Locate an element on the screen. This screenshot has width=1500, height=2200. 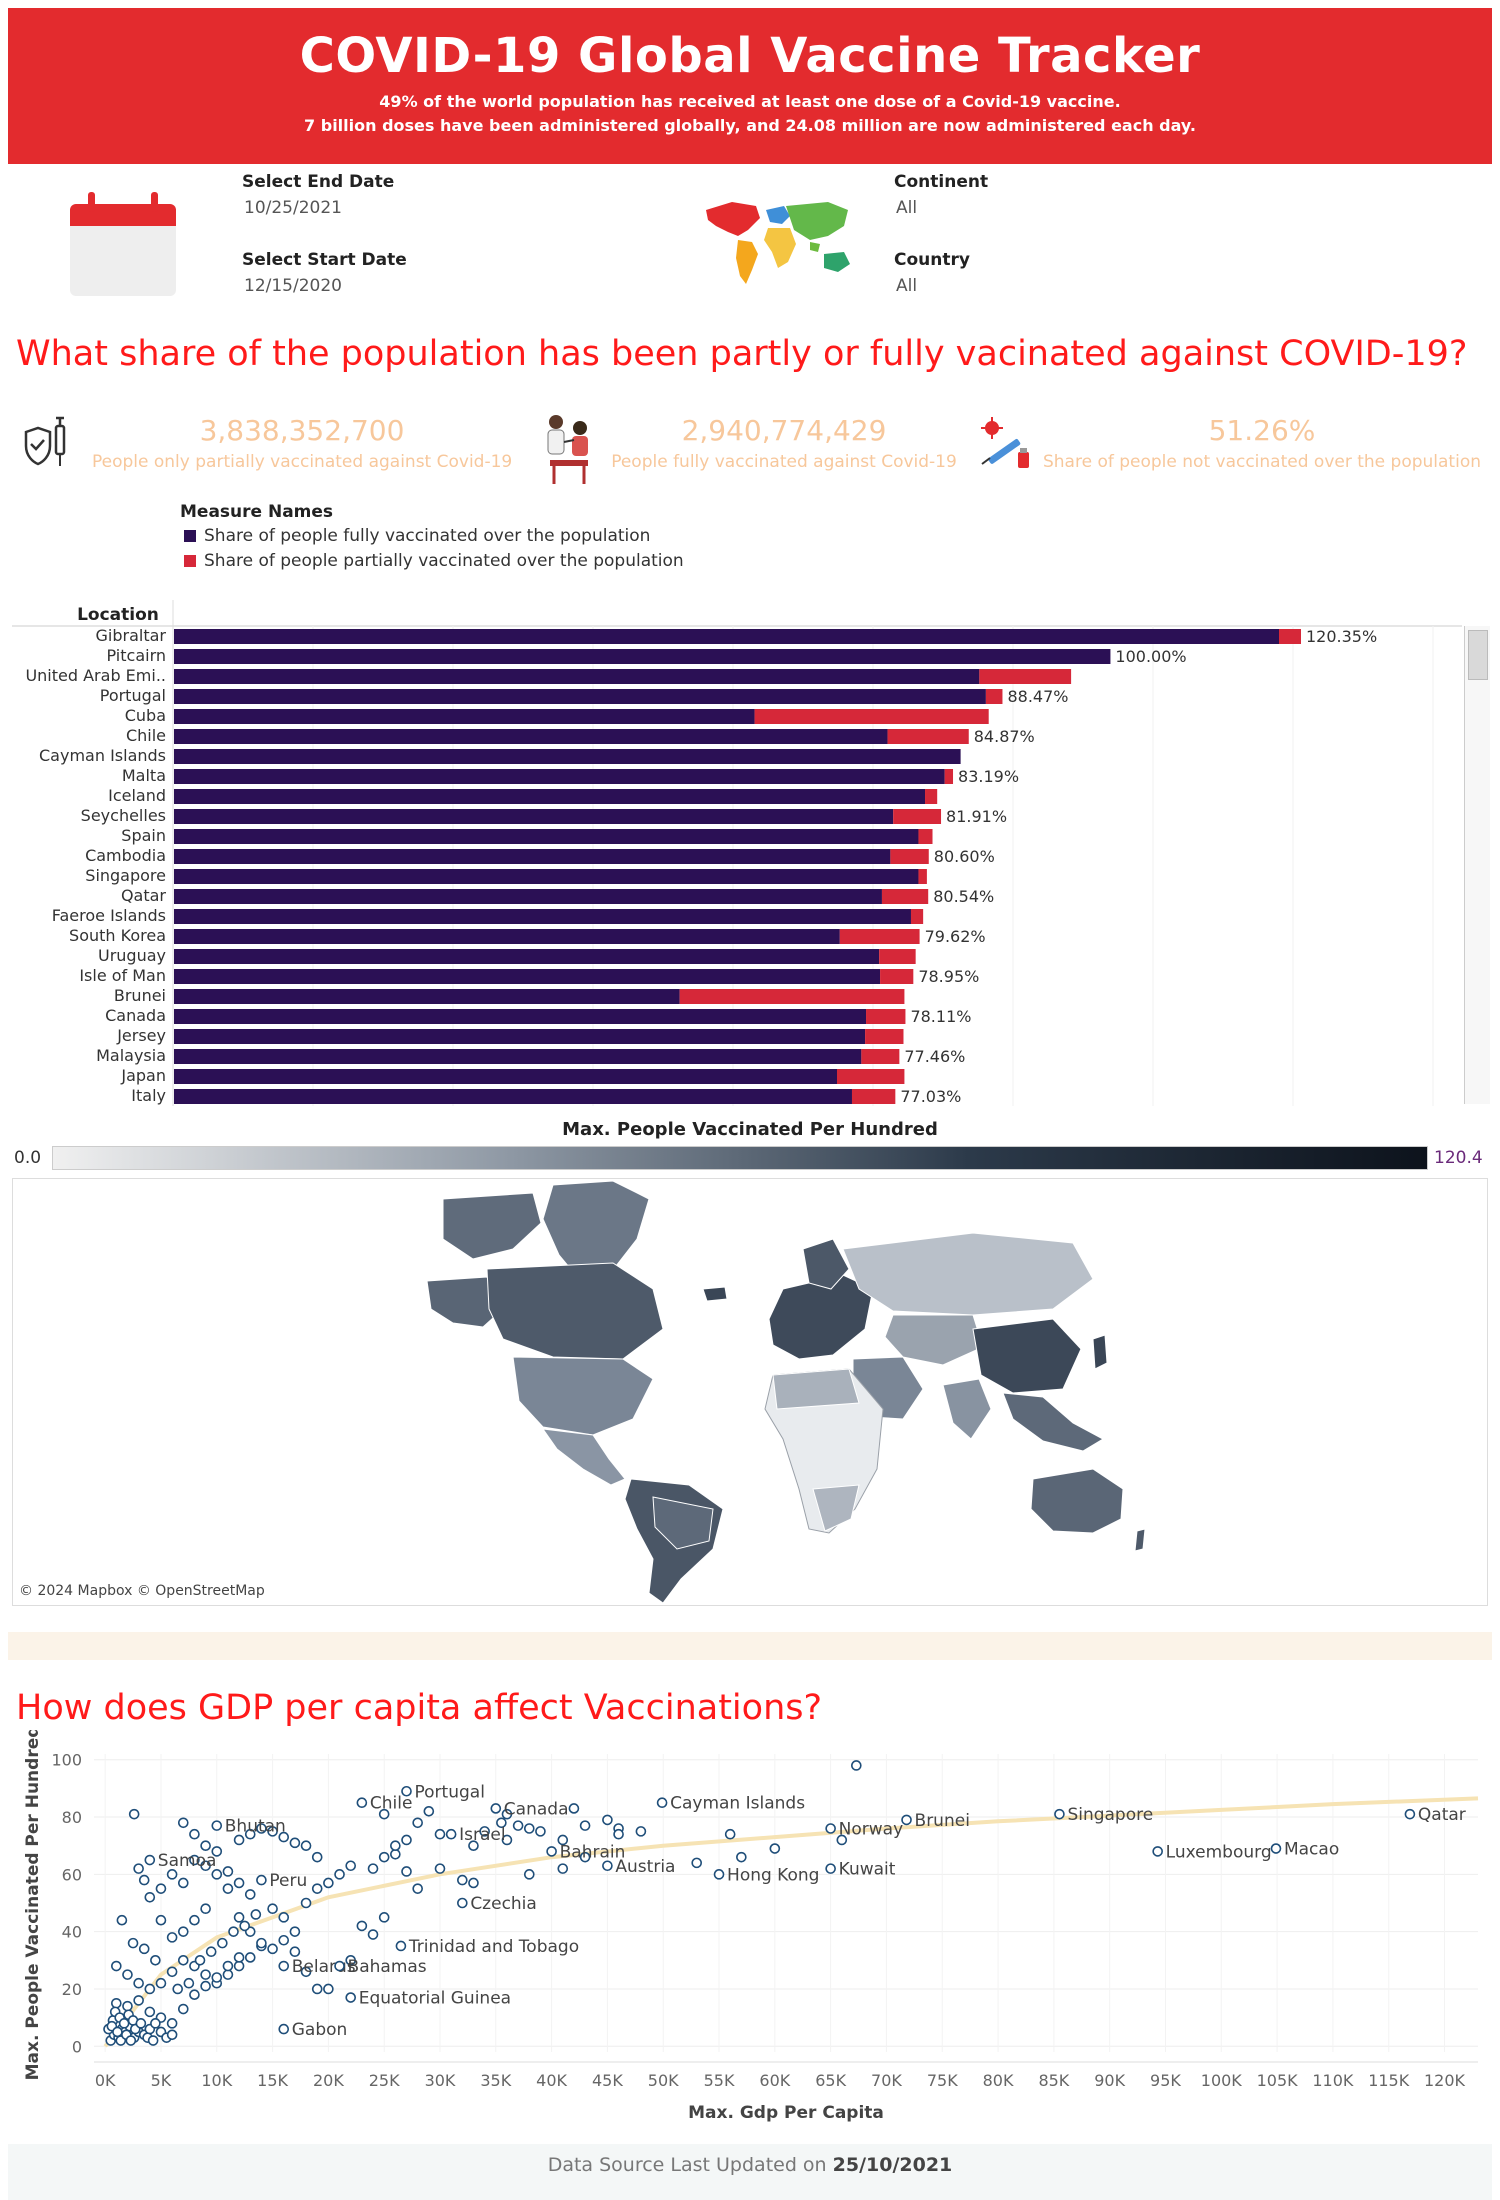
scatter-x-tick: 65K is located at coordinates (830, 2080).